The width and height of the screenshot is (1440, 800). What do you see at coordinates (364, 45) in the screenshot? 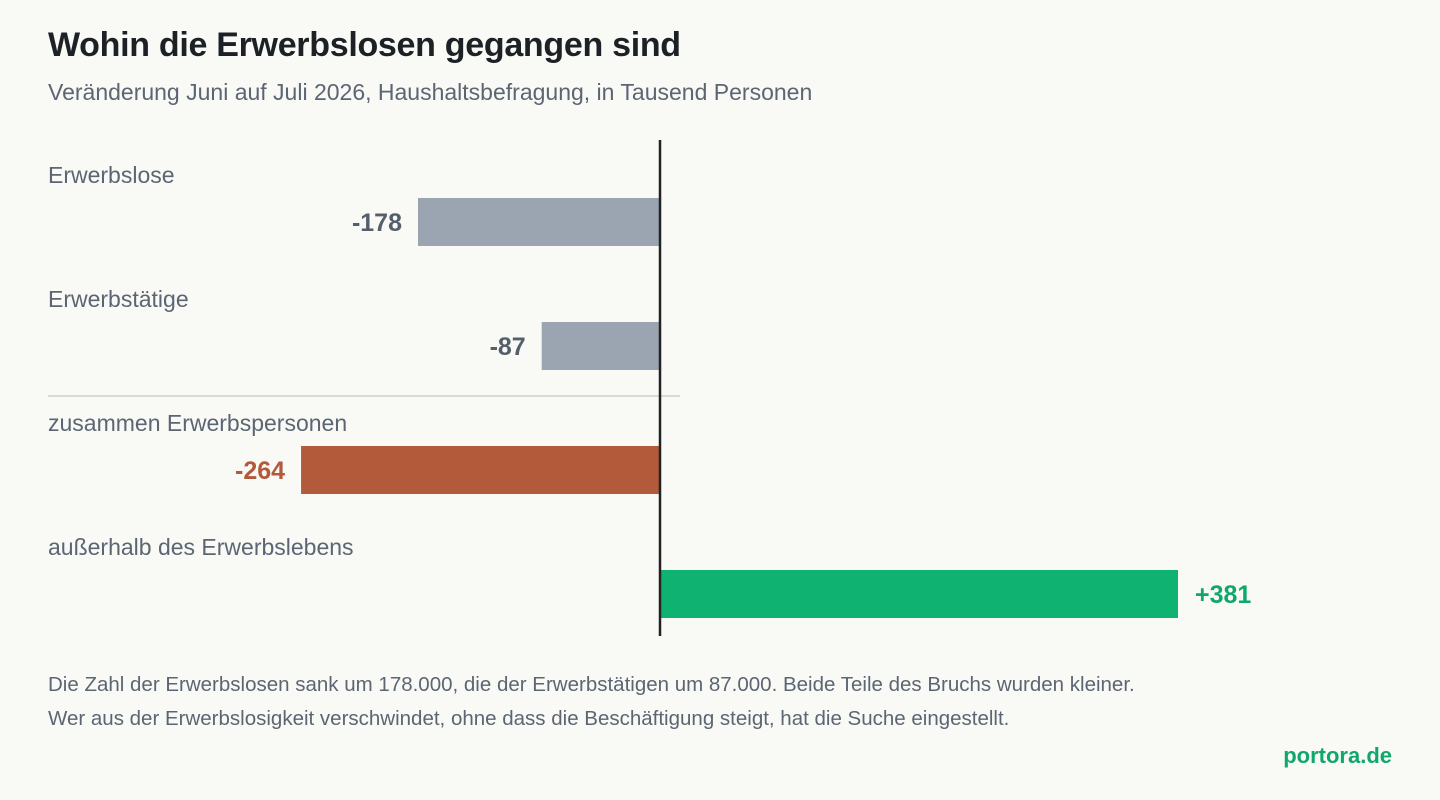
I see `chart-title: Wohin die Erwerbslosen gegangen sind` at bounding box center [364, 45].